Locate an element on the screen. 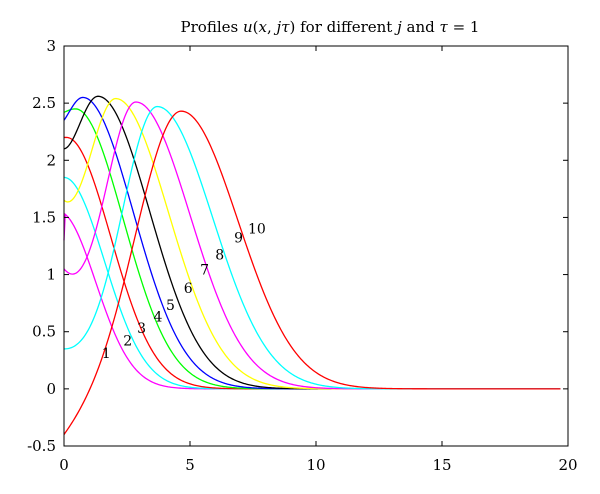 Image resolution: width=600 pixels, height=494 pixels. title-var-j: j is located at coordinates (278, 27).